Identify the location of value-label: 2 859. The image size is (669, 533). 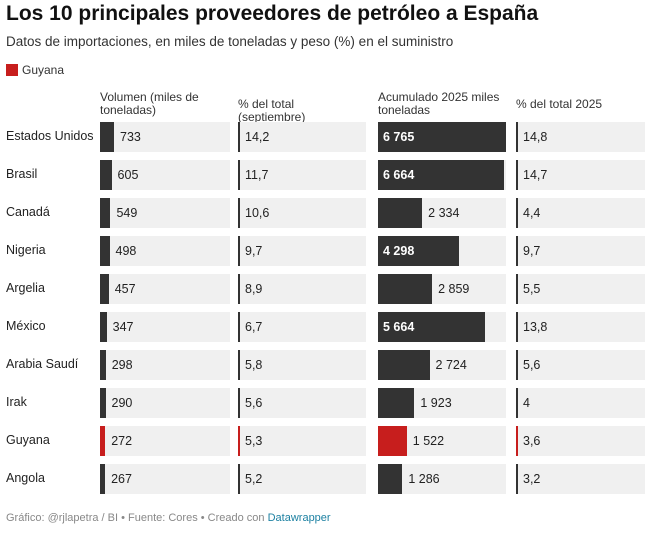
(454, 289).